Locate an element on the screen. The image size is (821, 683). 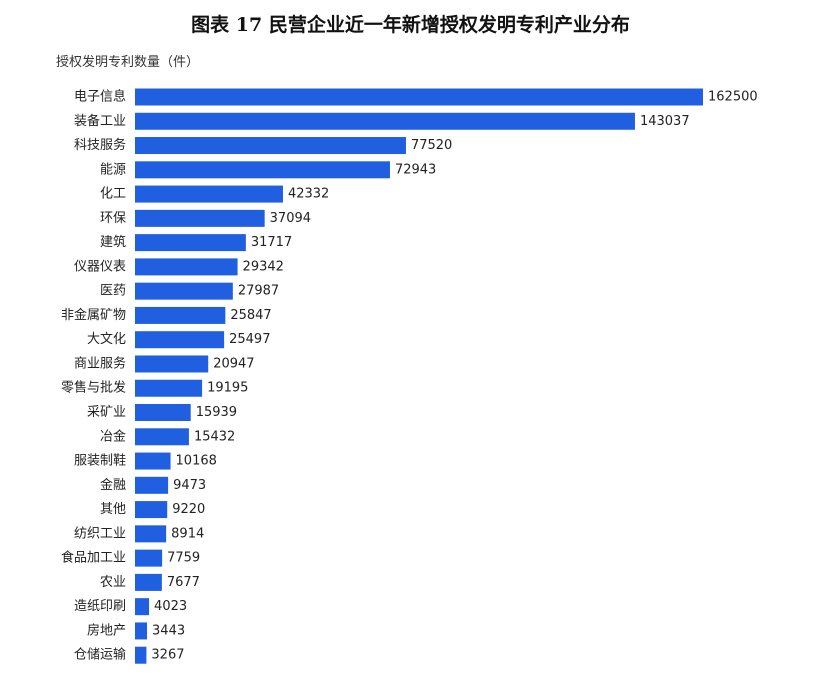
value-label: 8914 is located at coordinates (187, 533).